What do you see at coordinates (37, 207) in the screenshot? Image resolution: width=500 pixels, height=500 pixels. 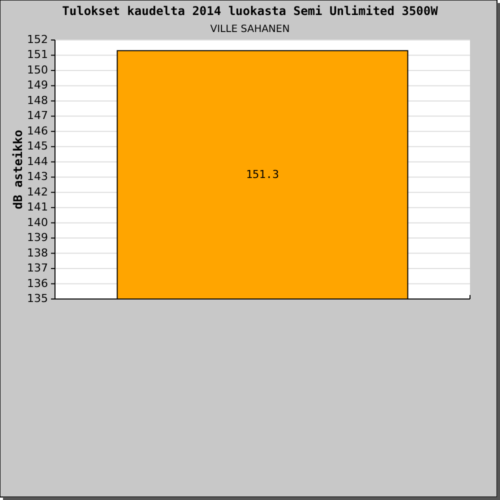 I see `y-tick-label: 141` at bounding box center [37, 207].